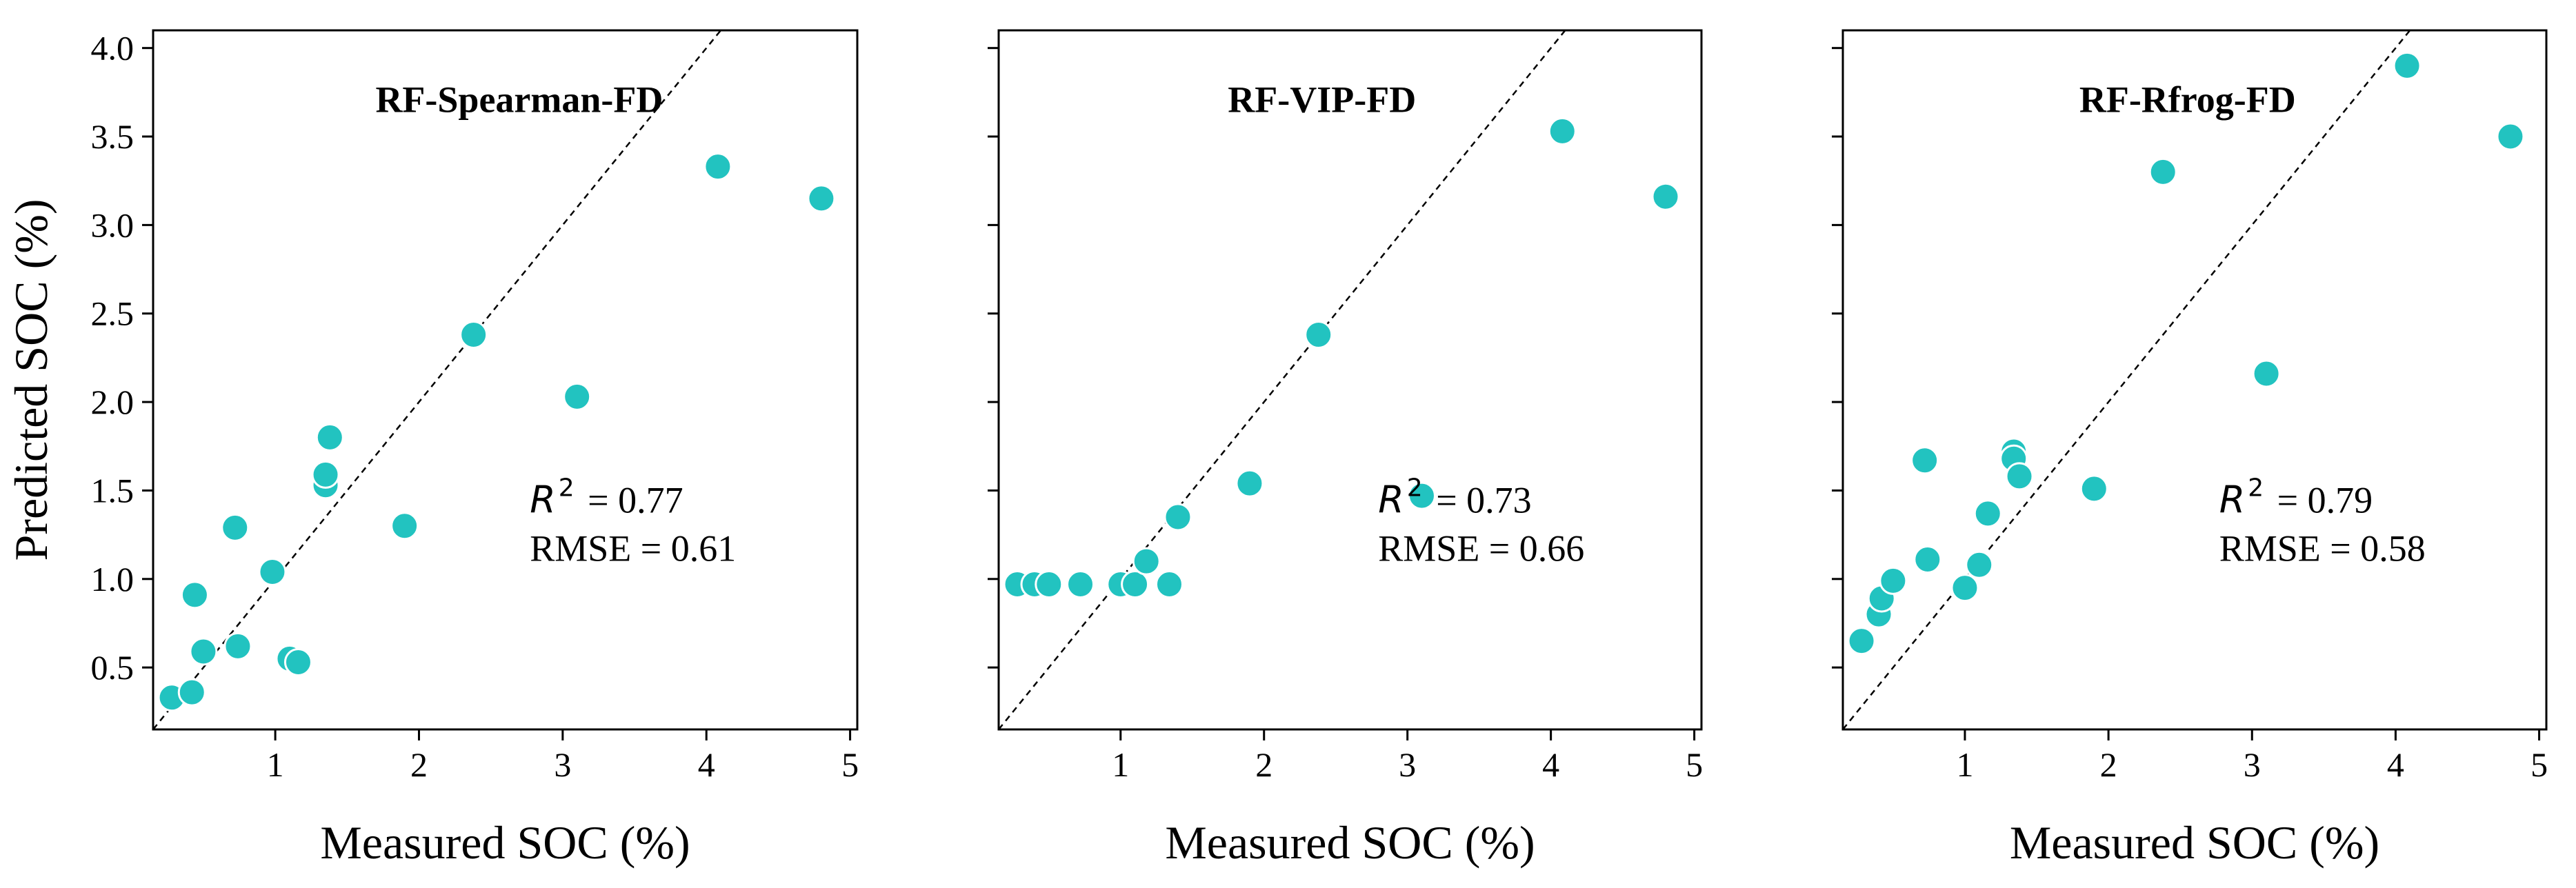  Describe the element at coordinates (2187, 99) in the screenshot. I see `panel-title: RF-Rfrog-FD` at that location.